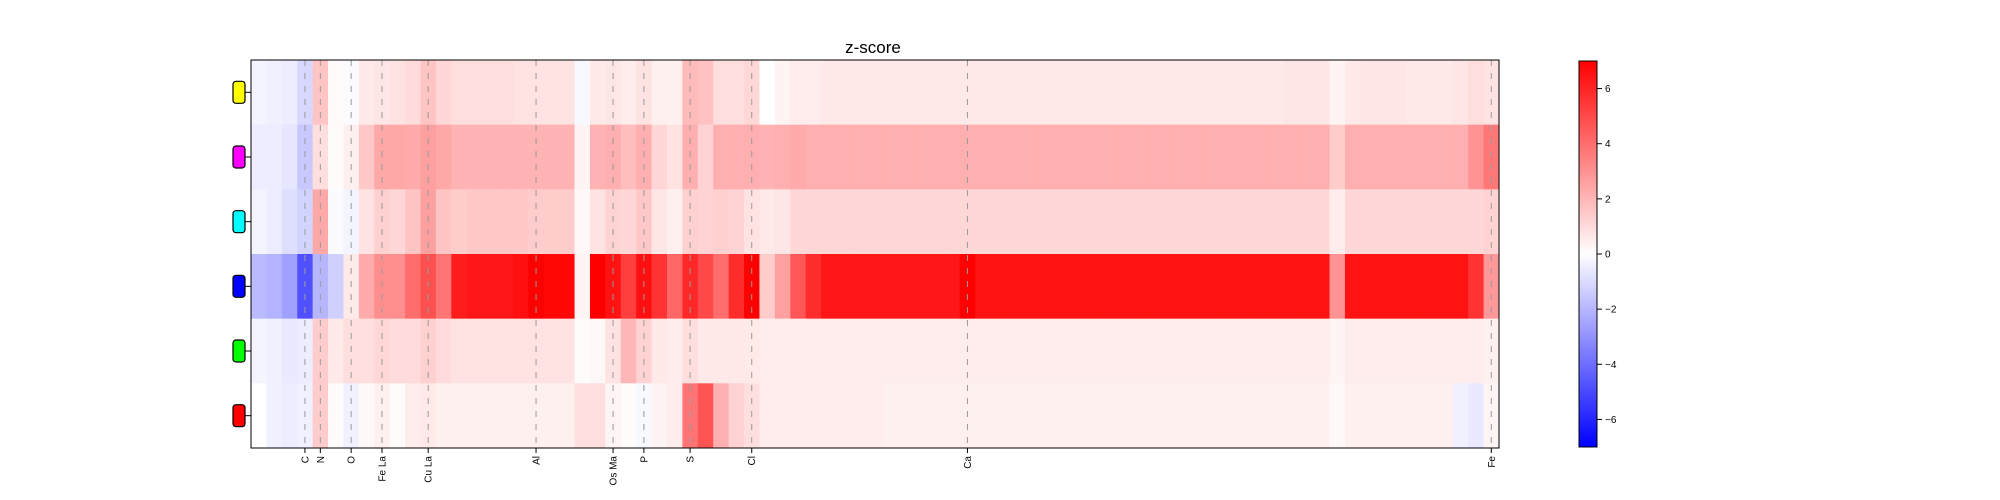 The width and height of the screenshot is (2000, 500). I want to click on x-tick-label: Al, so click(537, 460).